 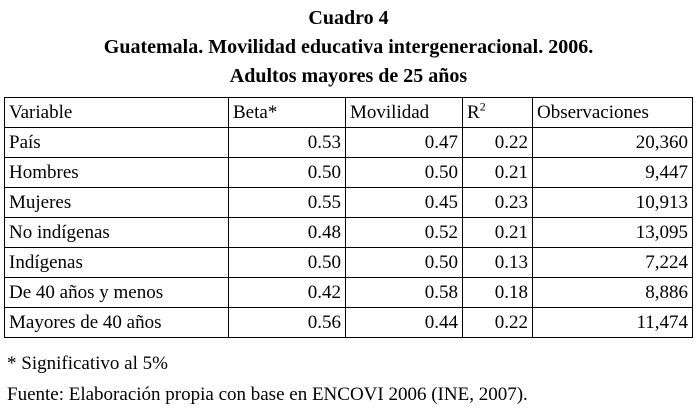 What do you see at coordinates (497, 292) in the screenshot?
I see `row-r2: 0.18` at bounding box center [497, 292].